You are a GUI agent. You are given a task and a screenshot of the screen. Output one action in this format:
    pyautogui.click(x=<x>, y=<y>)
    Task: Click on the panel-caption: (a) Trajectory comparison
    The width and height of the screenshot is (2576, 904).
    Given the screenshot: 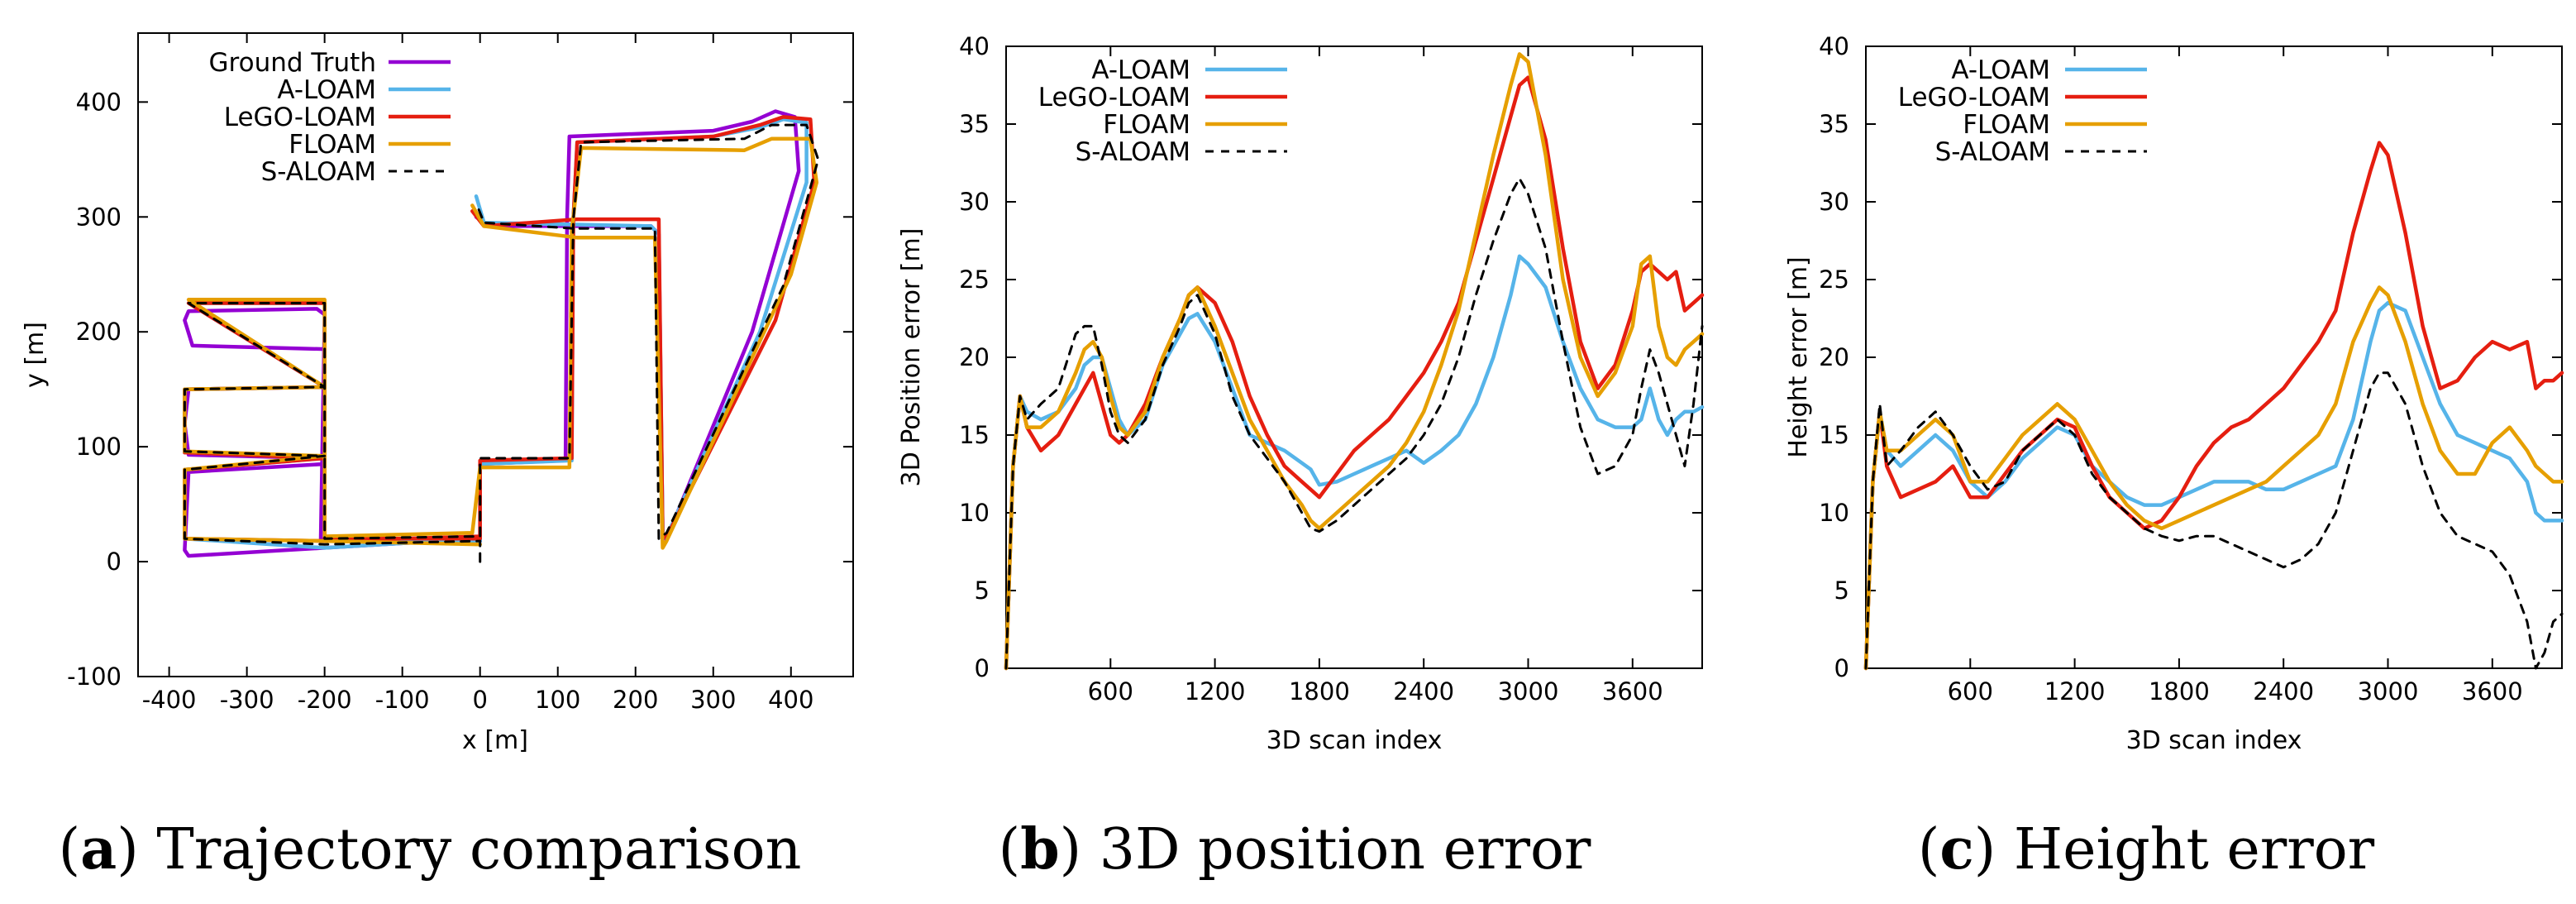 What is the action you would take?
    pyautogui.click(x=430, y=849)
    